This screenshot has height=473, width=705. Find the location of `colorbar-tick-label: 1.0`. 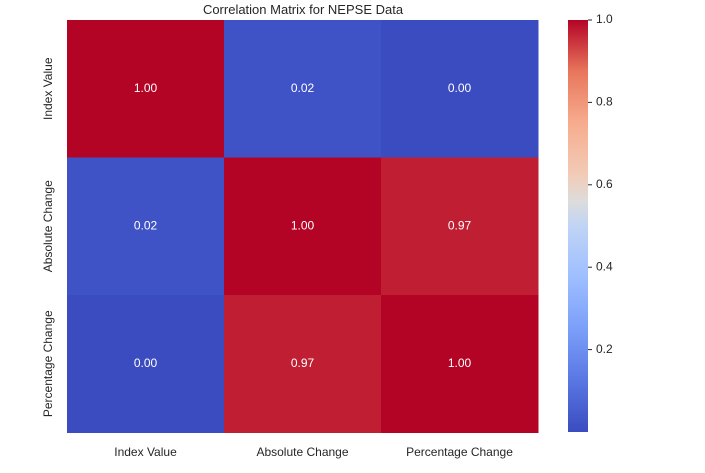

colorbar-tick-label: 1.0 is located at coordinates (604, 19).